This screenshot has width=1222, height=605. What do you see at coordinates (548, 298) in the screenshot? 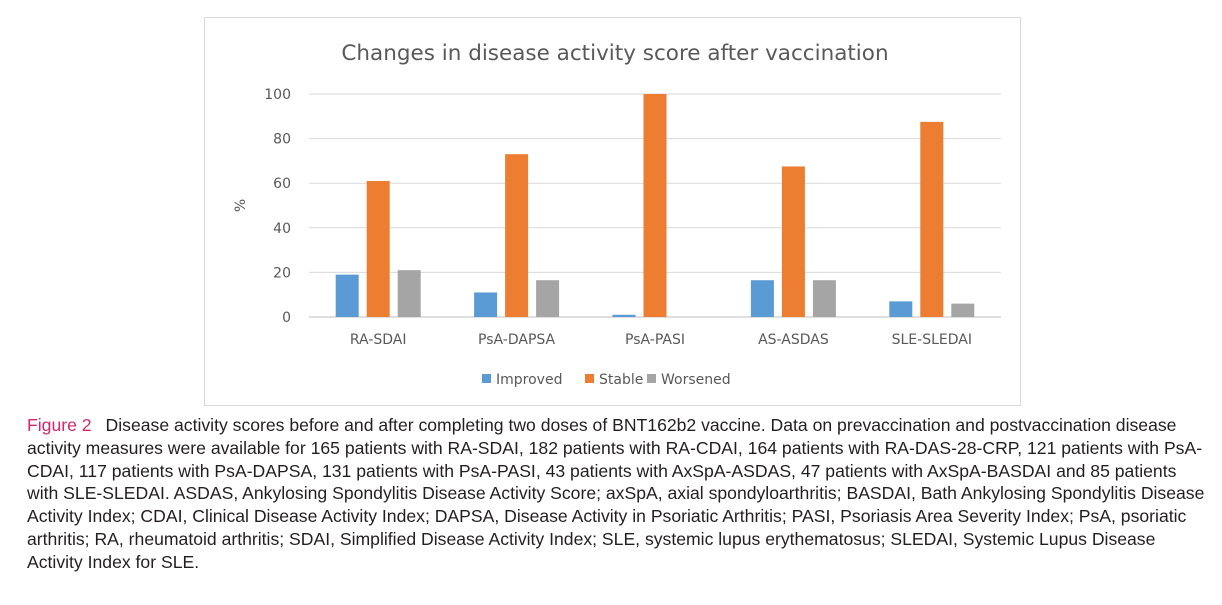
I see `bar-worsened-psa-dapsa` at bounding box center [548, 298].